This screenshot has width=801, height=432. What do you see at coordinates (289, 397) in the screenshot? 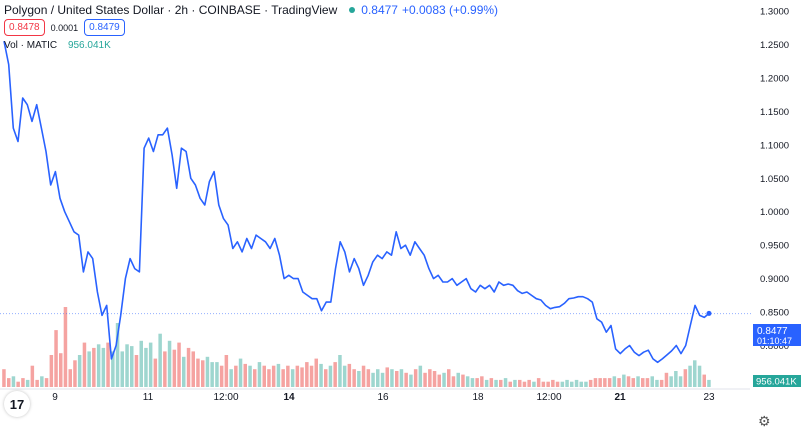
I see `x-tick-label: 14` at bounding box center [289, 397].